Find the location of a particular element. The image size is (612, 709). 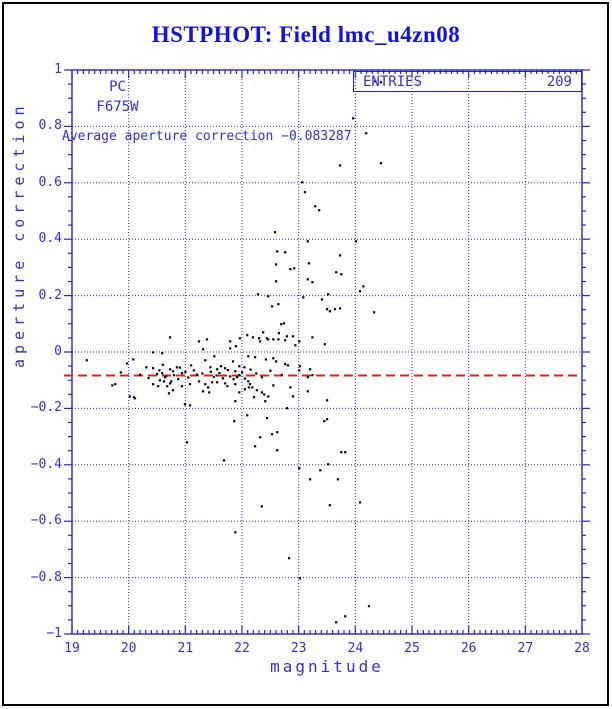

x-tick-label: 20 is located at coordinates (128, 648).